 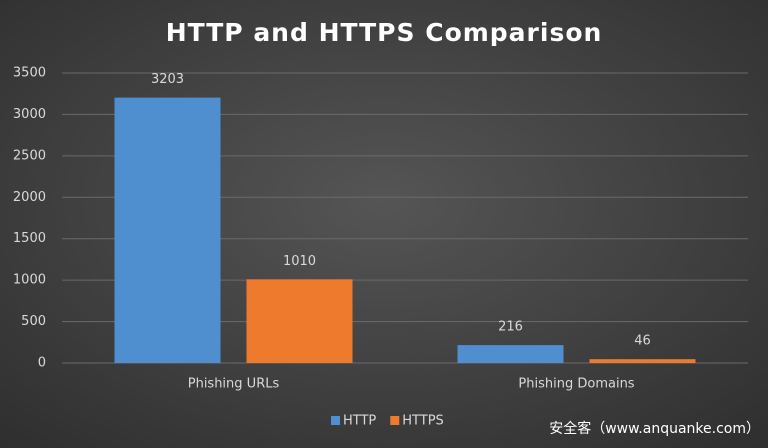 I want to click on y-tick-label: 2500, so click(x=29, y=155).